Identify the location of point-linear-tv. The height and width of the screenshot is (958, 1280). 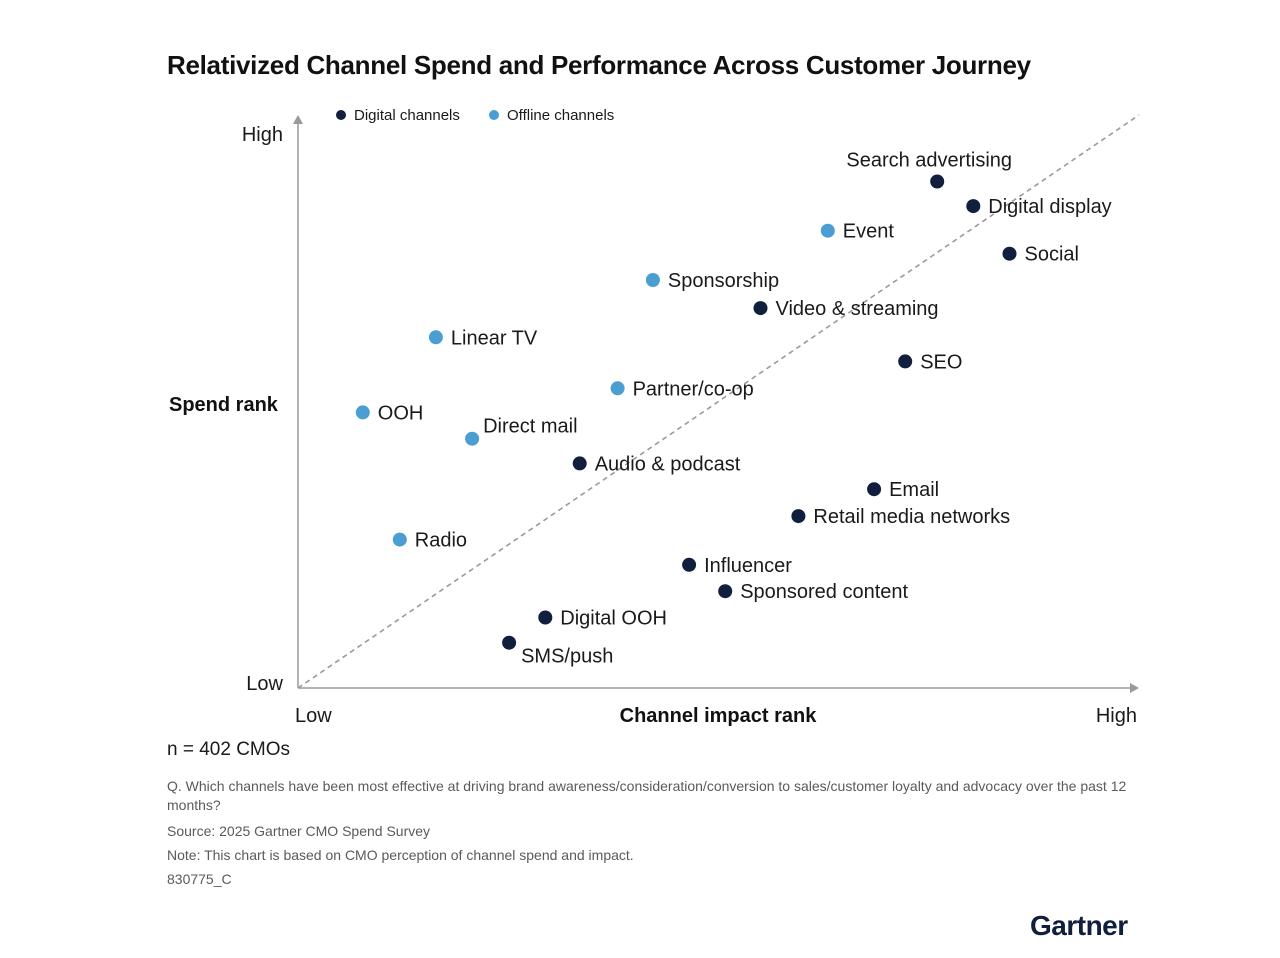
(435, 337).